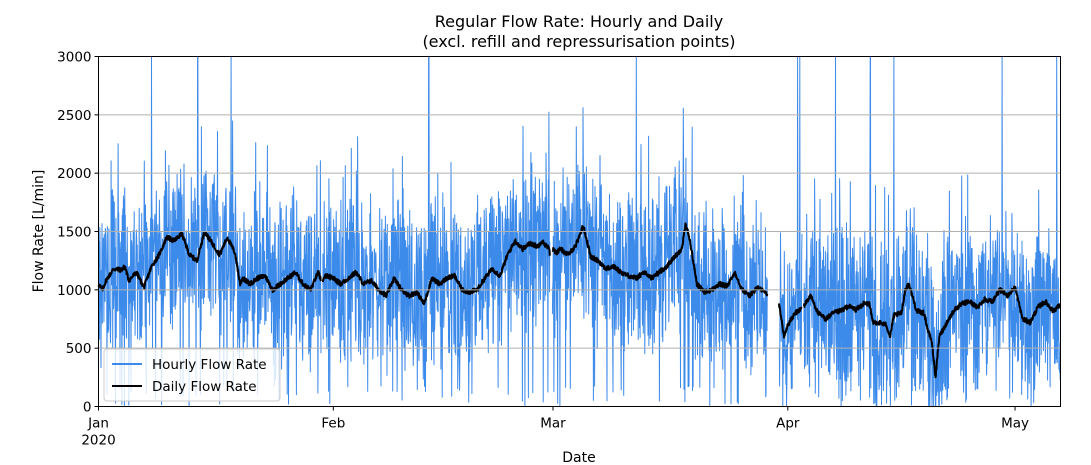 The height and width of the screenshot is (465, 1091). I want to click on legend-box, so click(192, 375).